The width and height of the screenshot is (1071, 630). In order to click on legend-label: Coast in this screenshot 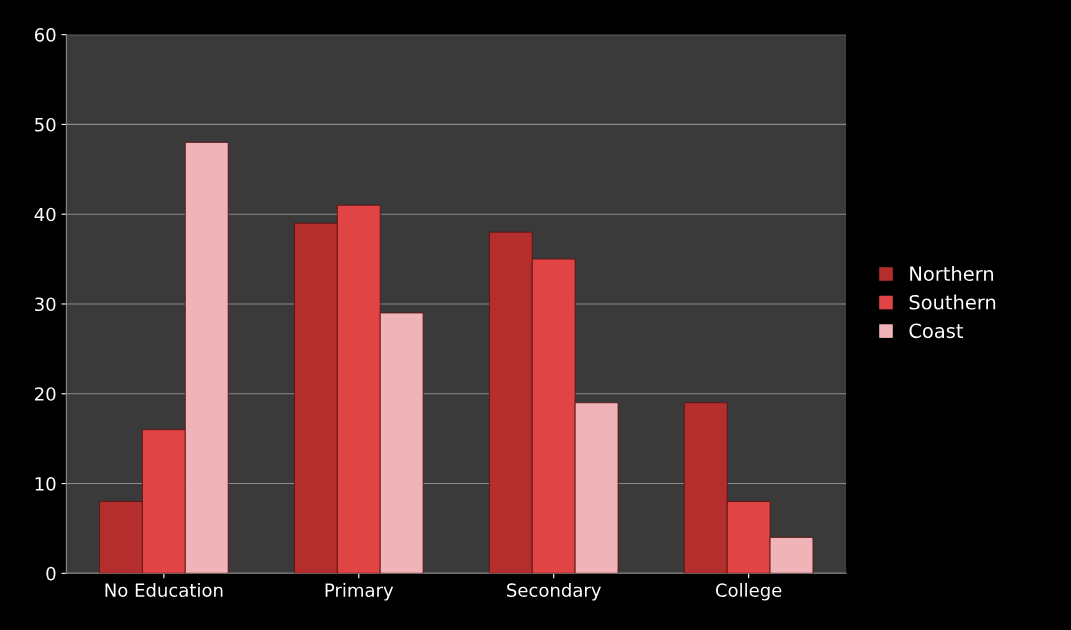, I will do `click(936, 331)`.